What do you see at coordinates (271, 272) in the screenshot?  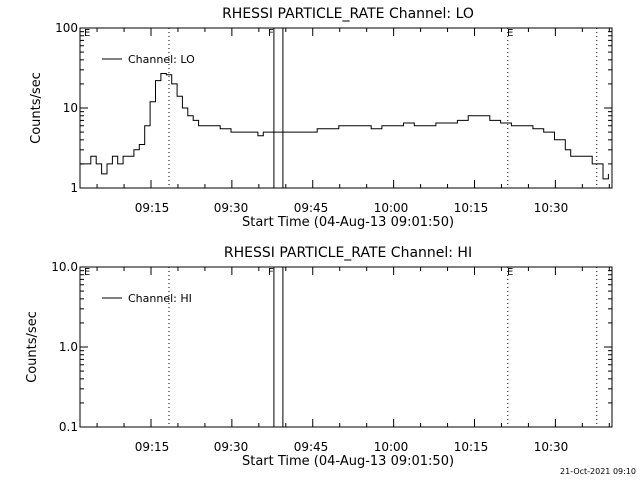 I see `panel2-flag-f: F` at bounding box center [271, 272].